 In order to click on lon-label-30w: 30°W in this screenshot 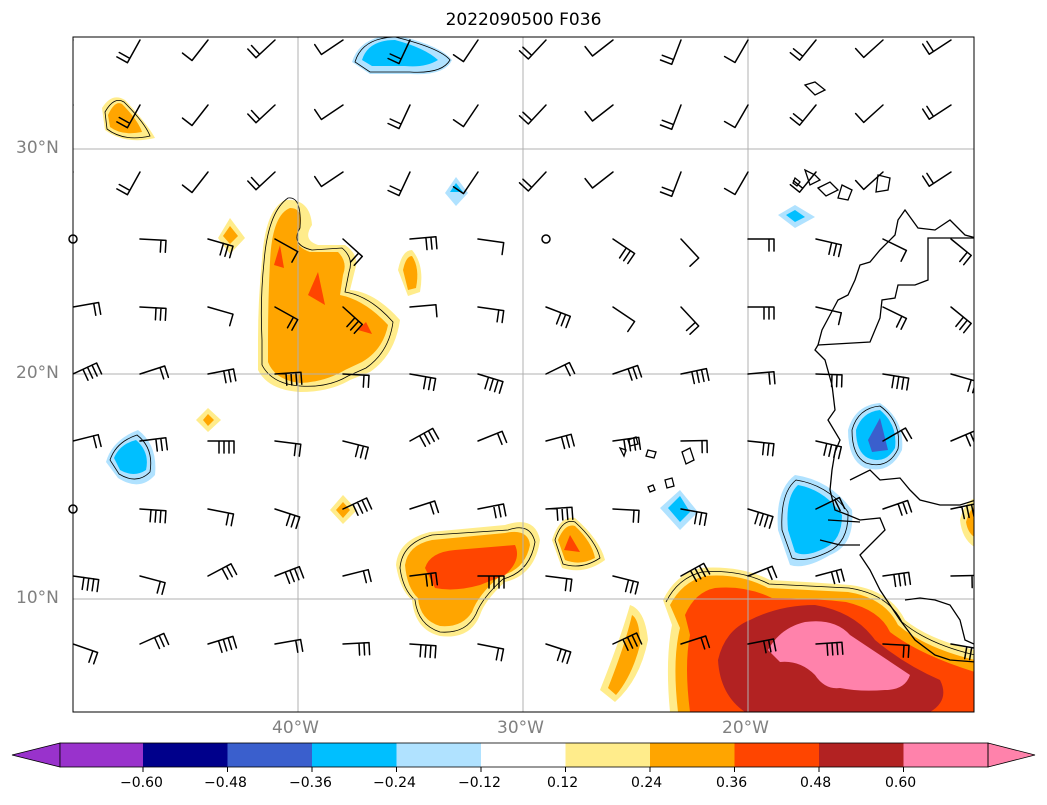, I will do `click(520, 728)`.